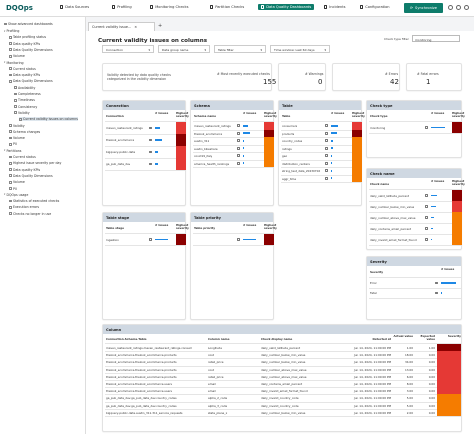 This screenshot has height=434, width=474. I want to click on help-icon, so click(458, 7).